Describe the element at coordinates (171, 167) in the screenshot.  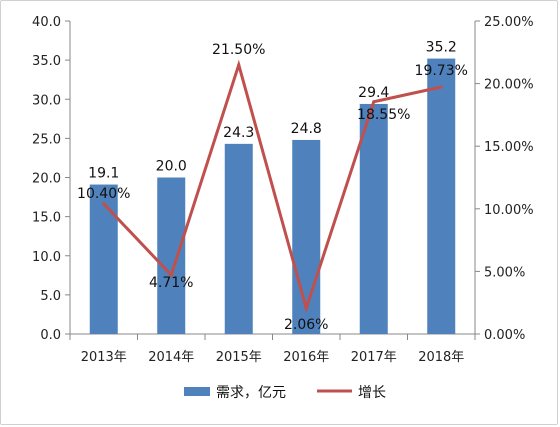
I see `bar-value-label: 20.0` at that location.